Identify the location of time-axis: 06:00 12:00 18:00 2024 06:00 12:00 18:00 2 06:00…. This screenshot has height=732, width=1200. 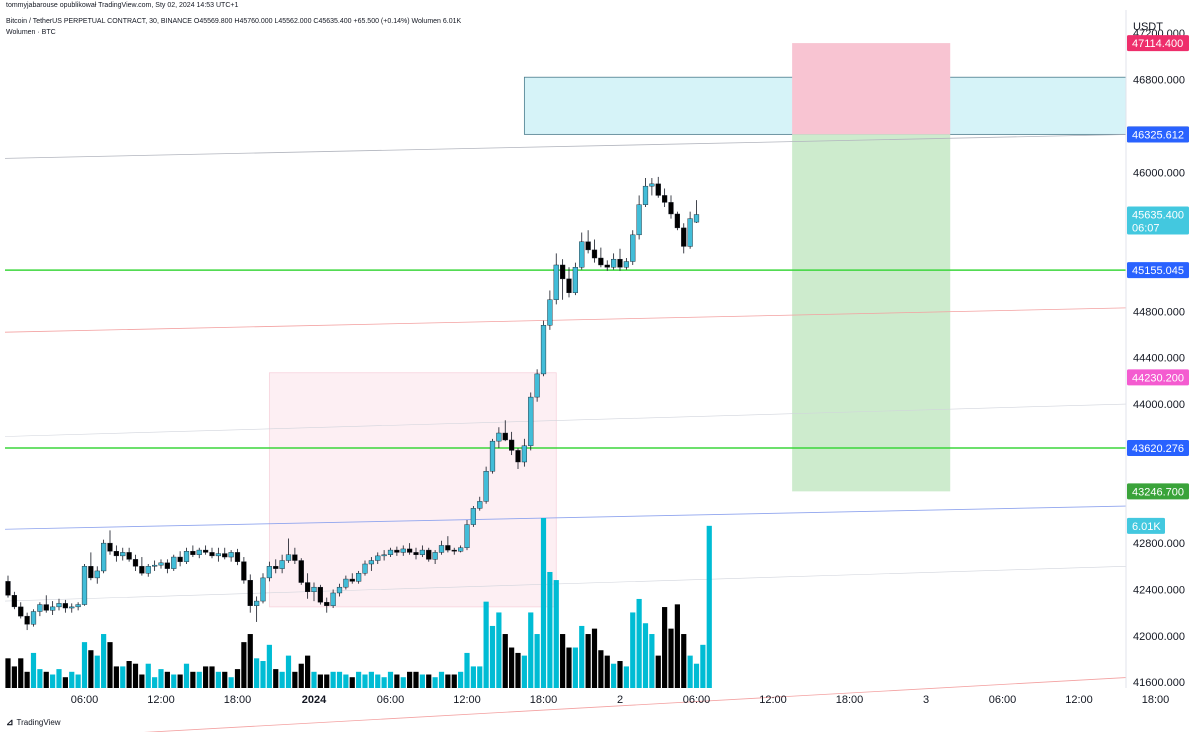
(620, 700).